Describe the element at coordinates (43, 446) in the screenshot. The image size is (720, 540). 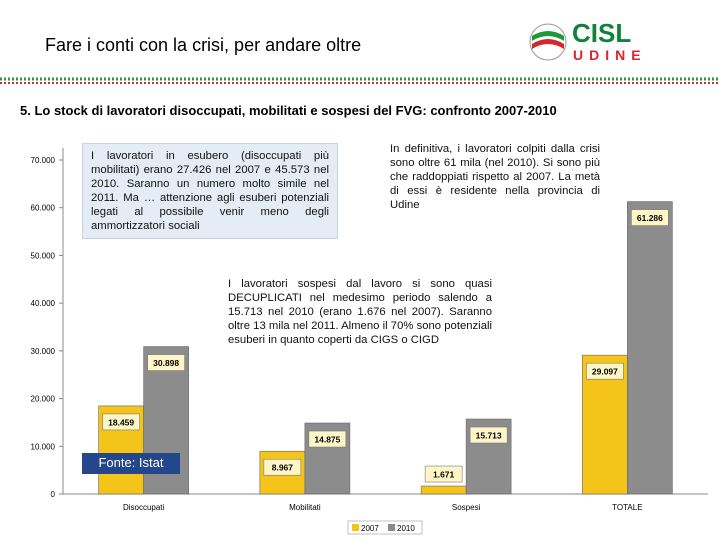
I see `y-tick-label: 10.000` at that location.